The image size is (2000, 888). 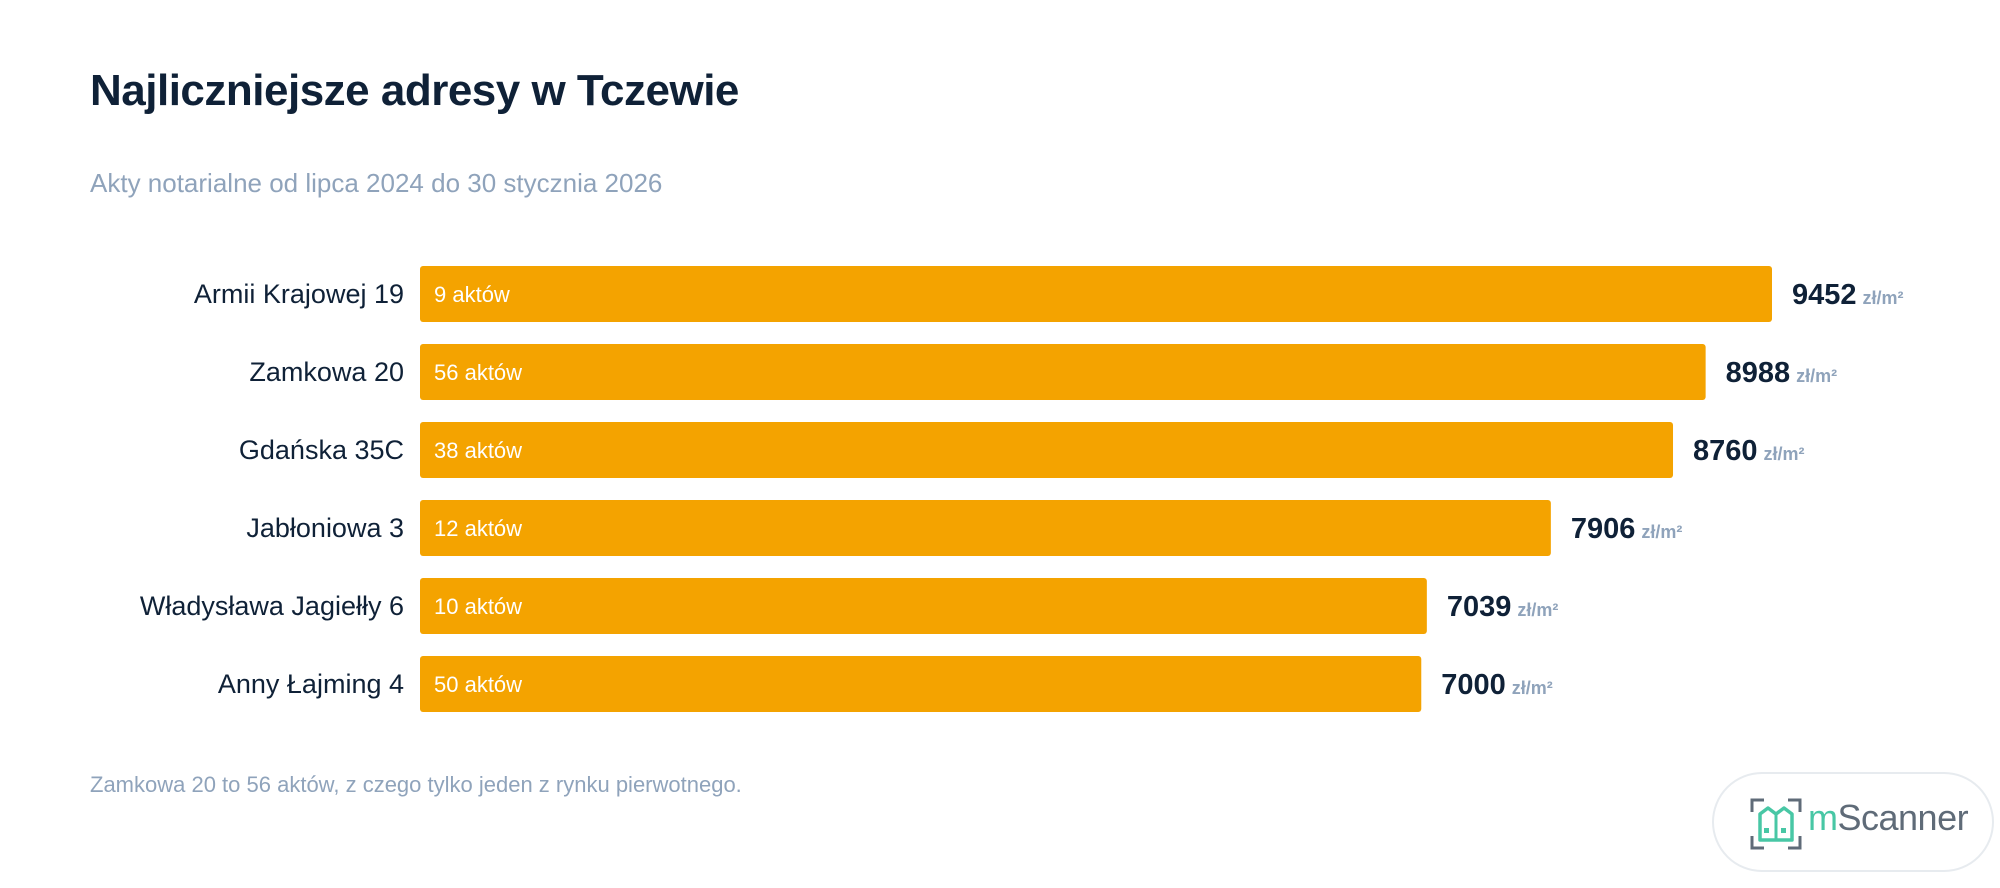 What do you see at coordinates (1473, 685) in the screenshot?
I see `value-label: 7000` at bounding box center [1473, 685].